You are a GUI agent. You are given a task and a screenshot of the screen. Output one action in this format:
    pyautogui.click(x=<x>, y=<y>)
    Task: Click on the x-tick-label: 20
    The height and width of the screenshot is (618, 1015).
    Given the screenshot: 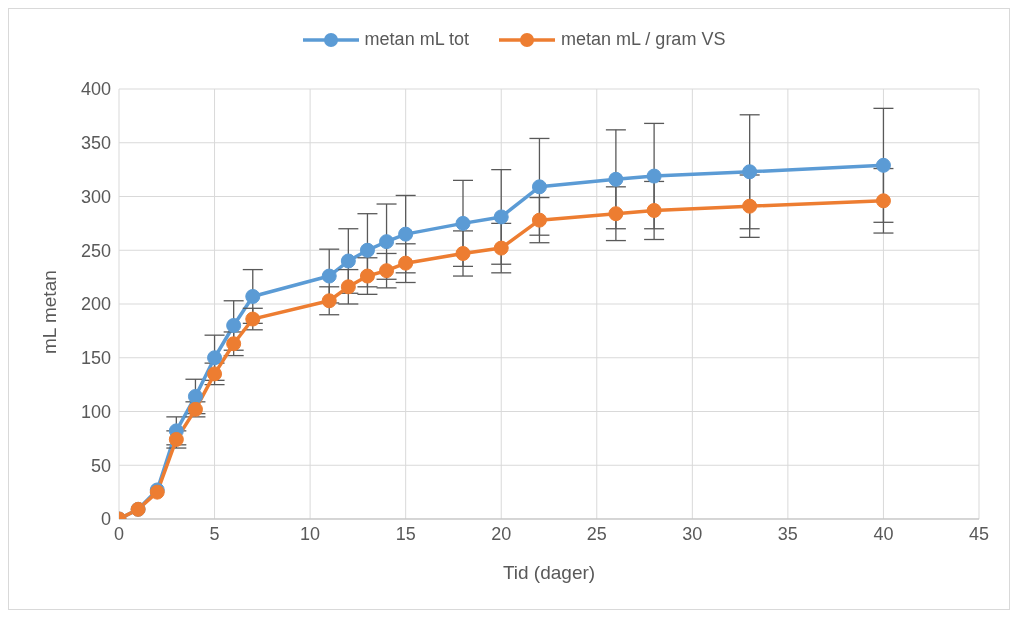 What is the action you would take?
    pyautogui.click(x=501, y=533)
    